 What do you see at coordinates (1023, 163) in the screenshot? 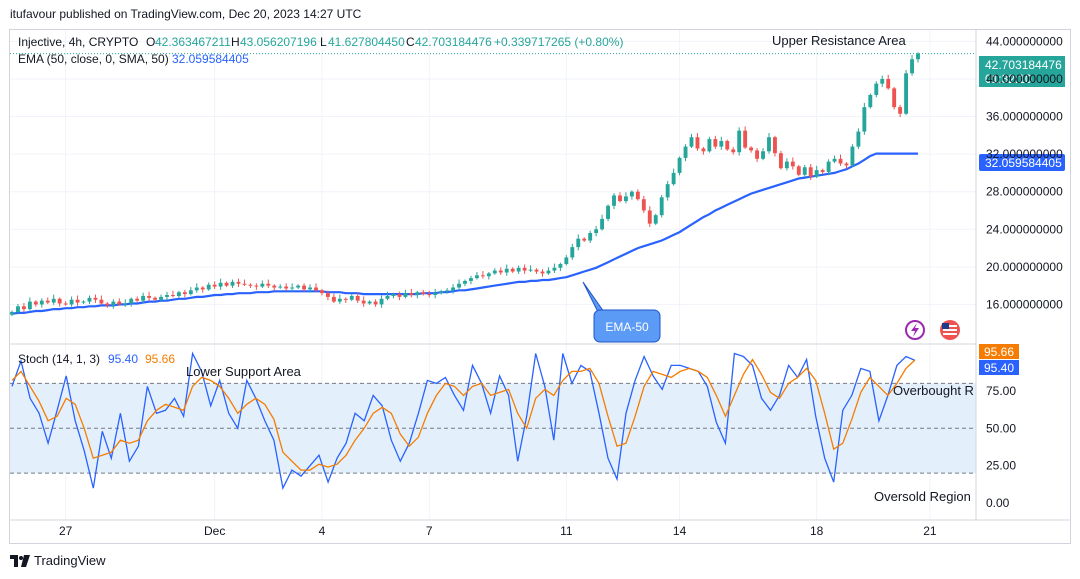
I see `ema-badge-value: 32.059584405` at bounding box center [1023, 163].